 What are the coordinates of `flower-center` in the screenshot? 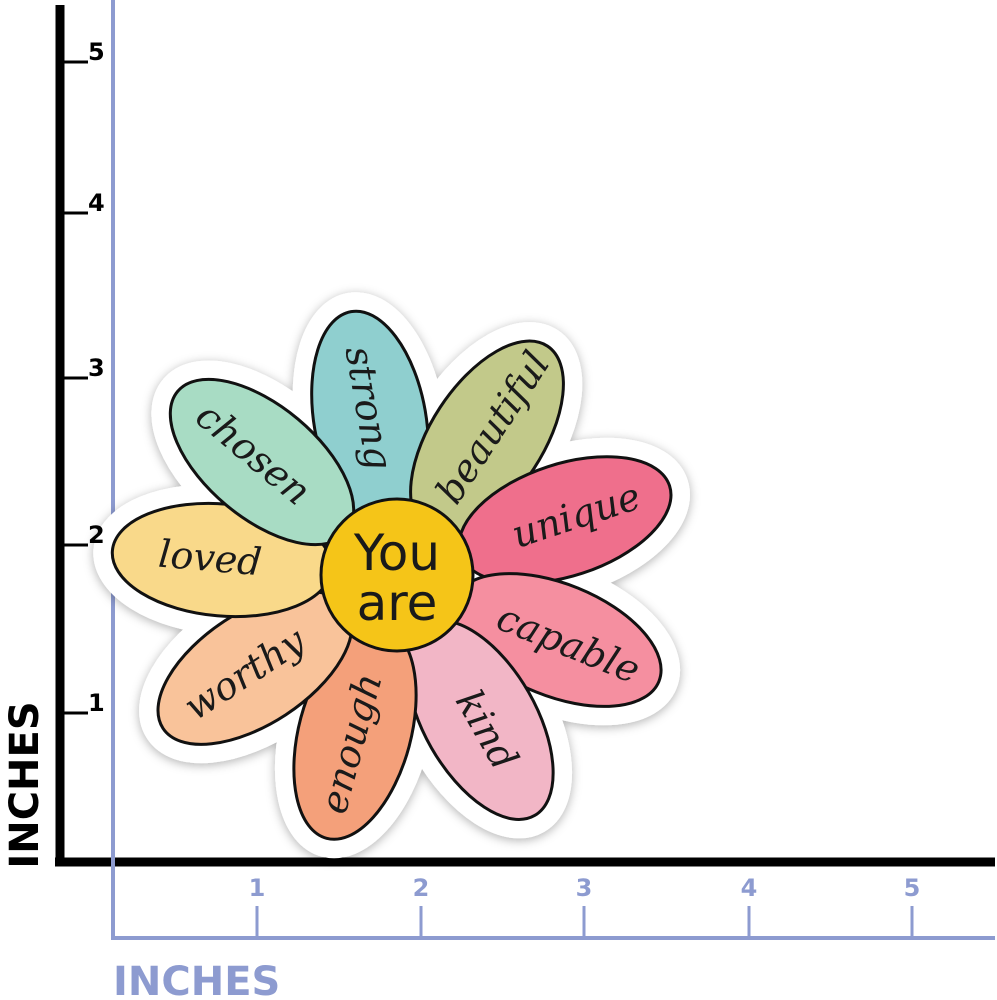 It's located at (397, 575).